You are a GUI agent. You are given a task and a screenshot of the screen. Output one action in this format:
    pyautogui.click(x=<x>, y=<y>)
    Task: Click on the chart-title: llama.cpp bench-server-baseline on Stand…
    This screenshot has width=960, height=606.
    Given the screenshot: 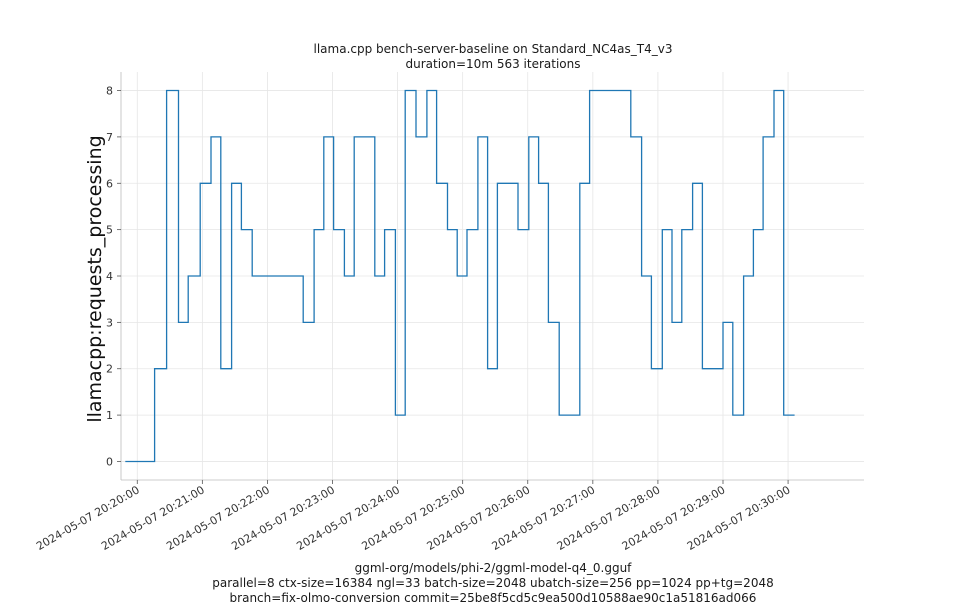 What is the action you would take?
    pyautogui.click(x=493, y=49)
    